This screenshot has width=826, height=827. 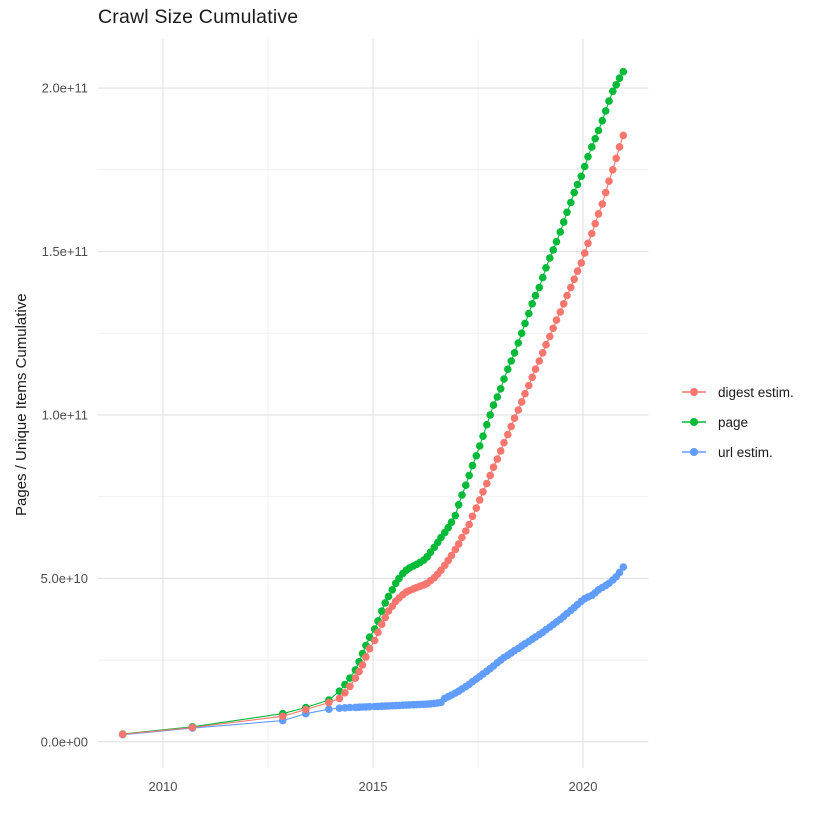 I want to click on x-tick-label: 2020, so click(x=583, y=786).